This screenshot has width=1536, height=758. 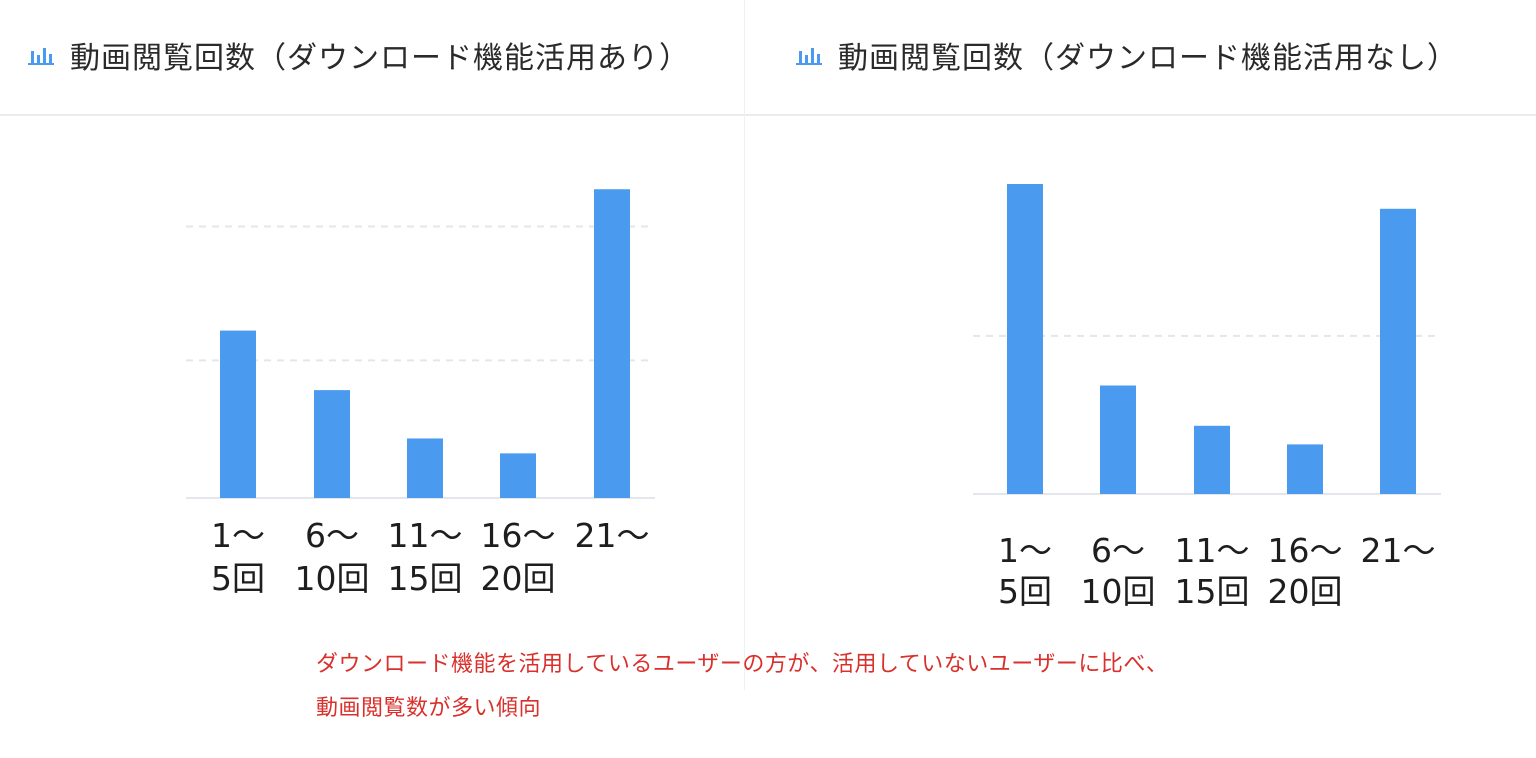 I want to click on panel-header: 動画閲覧回数（ダウンロード機能活用なし）, so click(x=1140, y=58).